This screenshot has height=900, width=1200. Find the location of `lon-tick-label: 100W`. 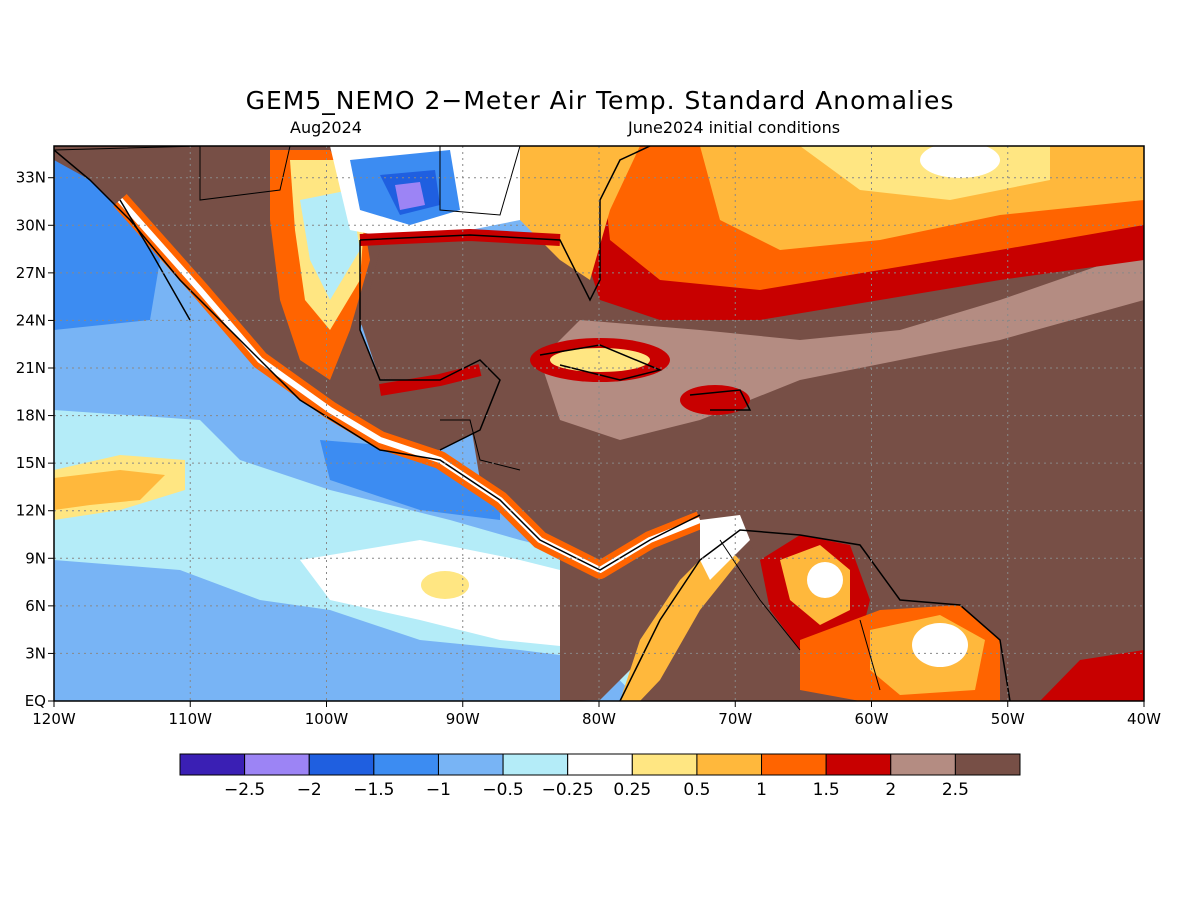

lon-tick-label: 100W is located at coordinates (327, 719).